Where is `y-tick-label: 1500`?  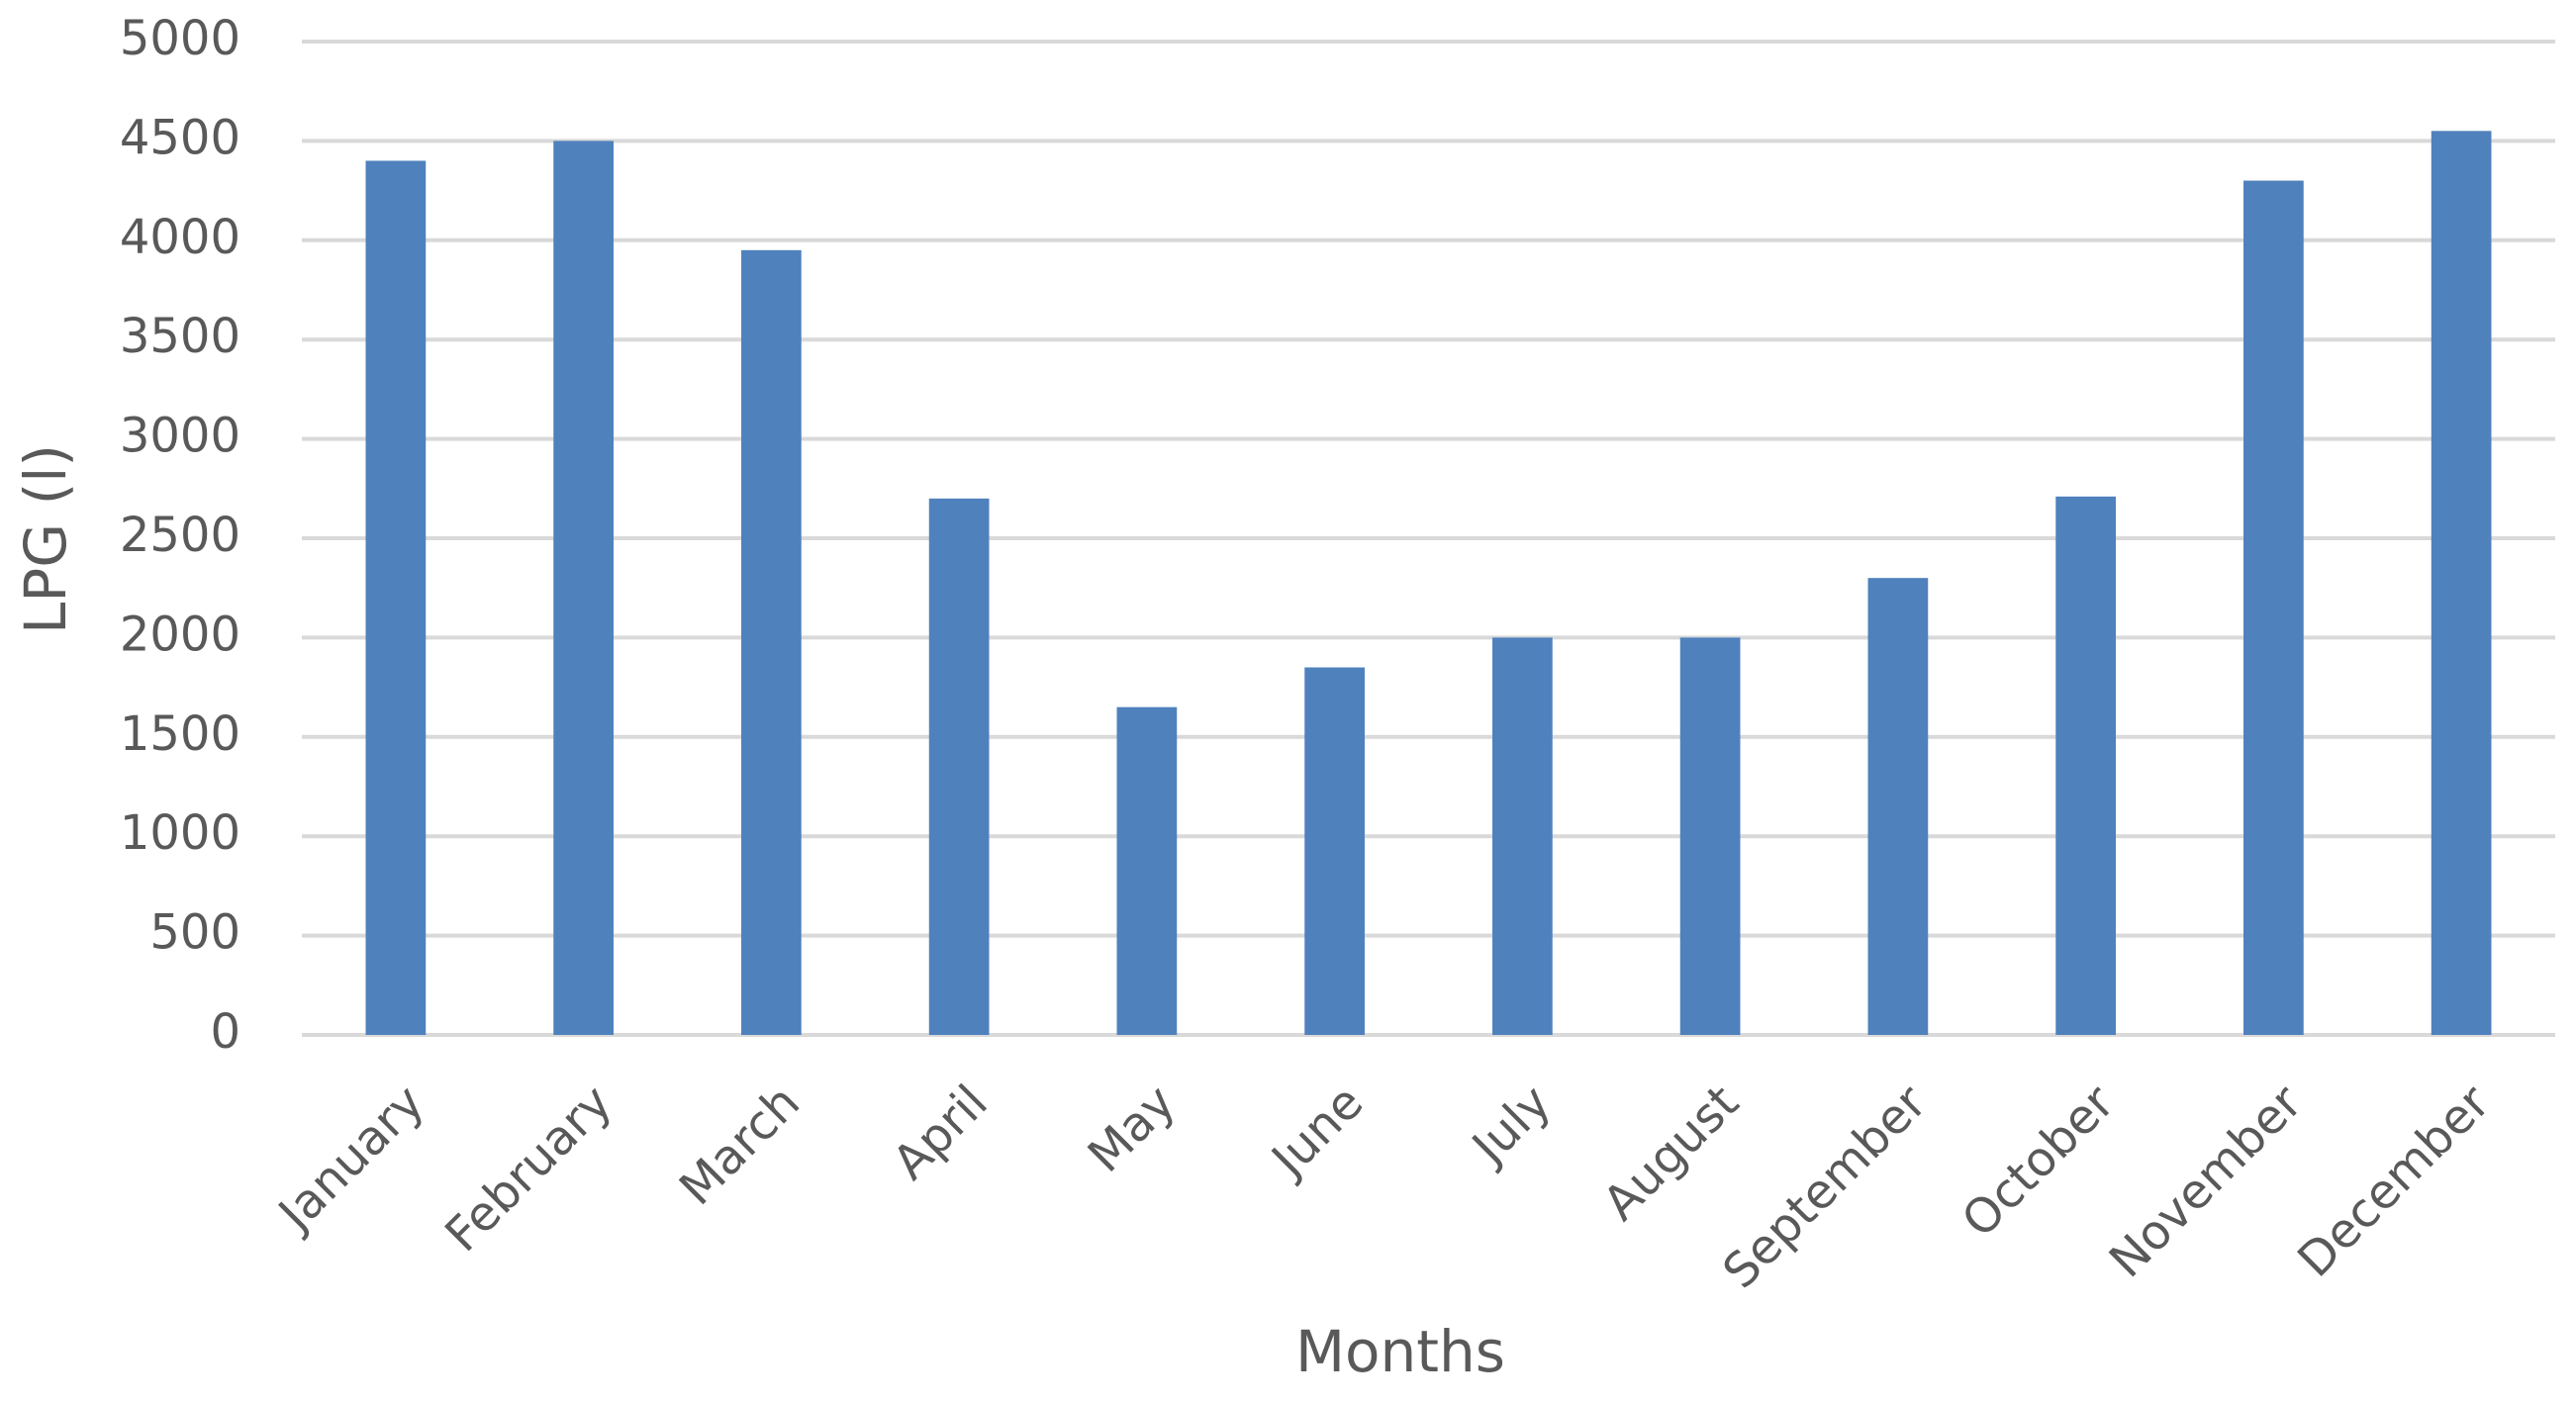 y-tick-label: 1500 is located at coordinates (180, 734).